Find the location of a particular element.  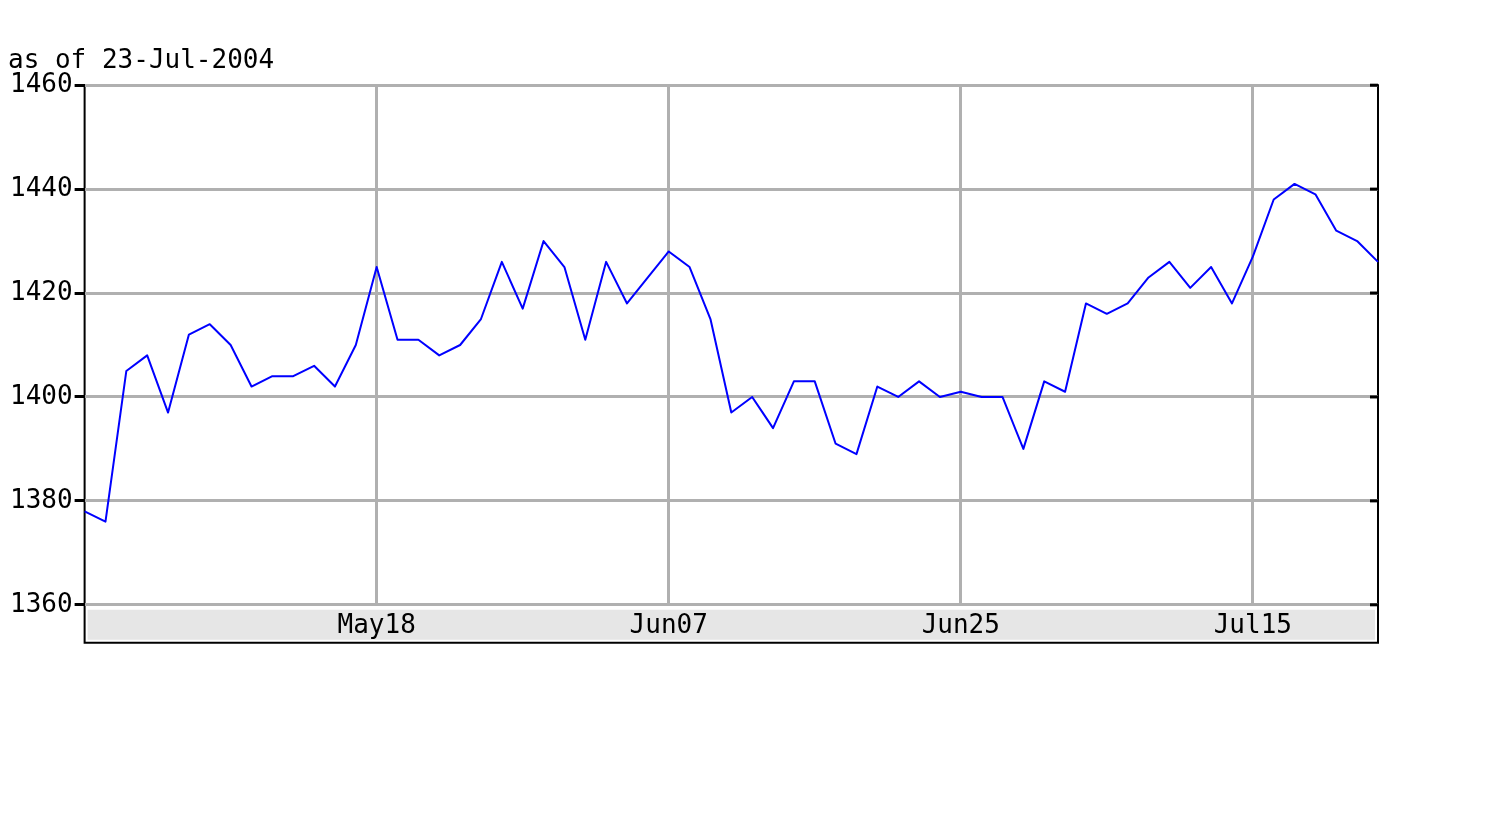

y-tick-label: 1440 is located at coordinates (41, 186).